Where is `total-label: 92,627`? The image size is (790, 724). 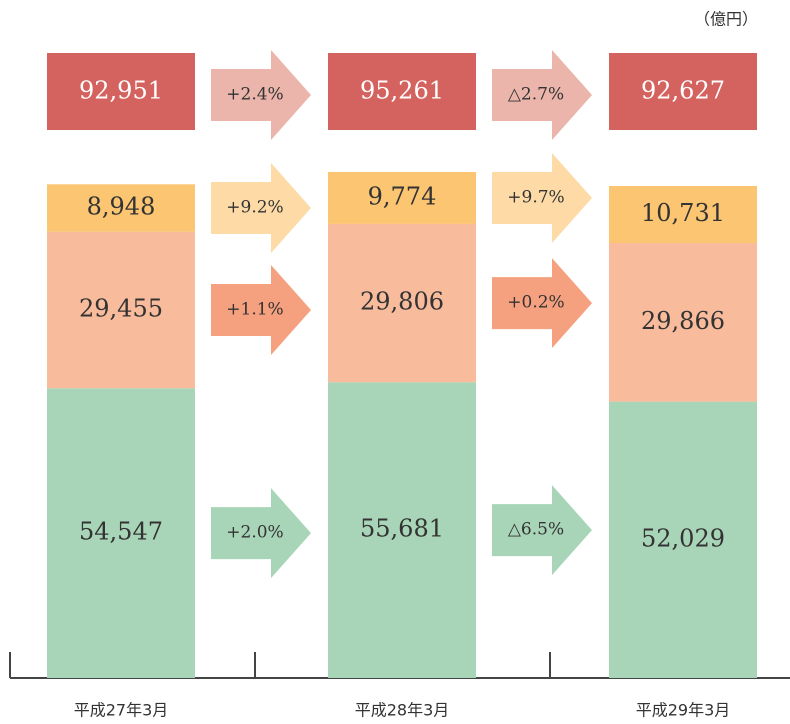 total-label: 92,627 is located at coordinates (683, 91).